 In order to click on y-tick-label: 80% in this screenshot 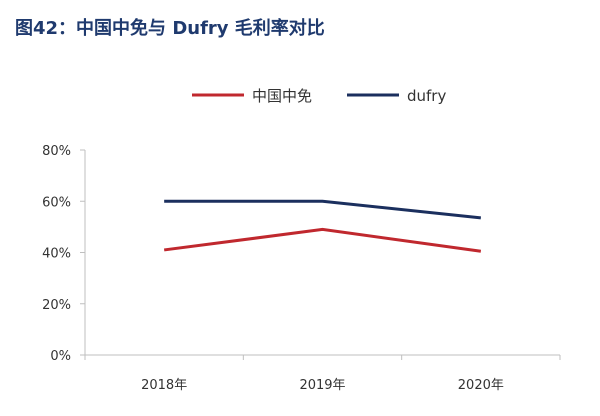, I will do `click(56, 151)`.